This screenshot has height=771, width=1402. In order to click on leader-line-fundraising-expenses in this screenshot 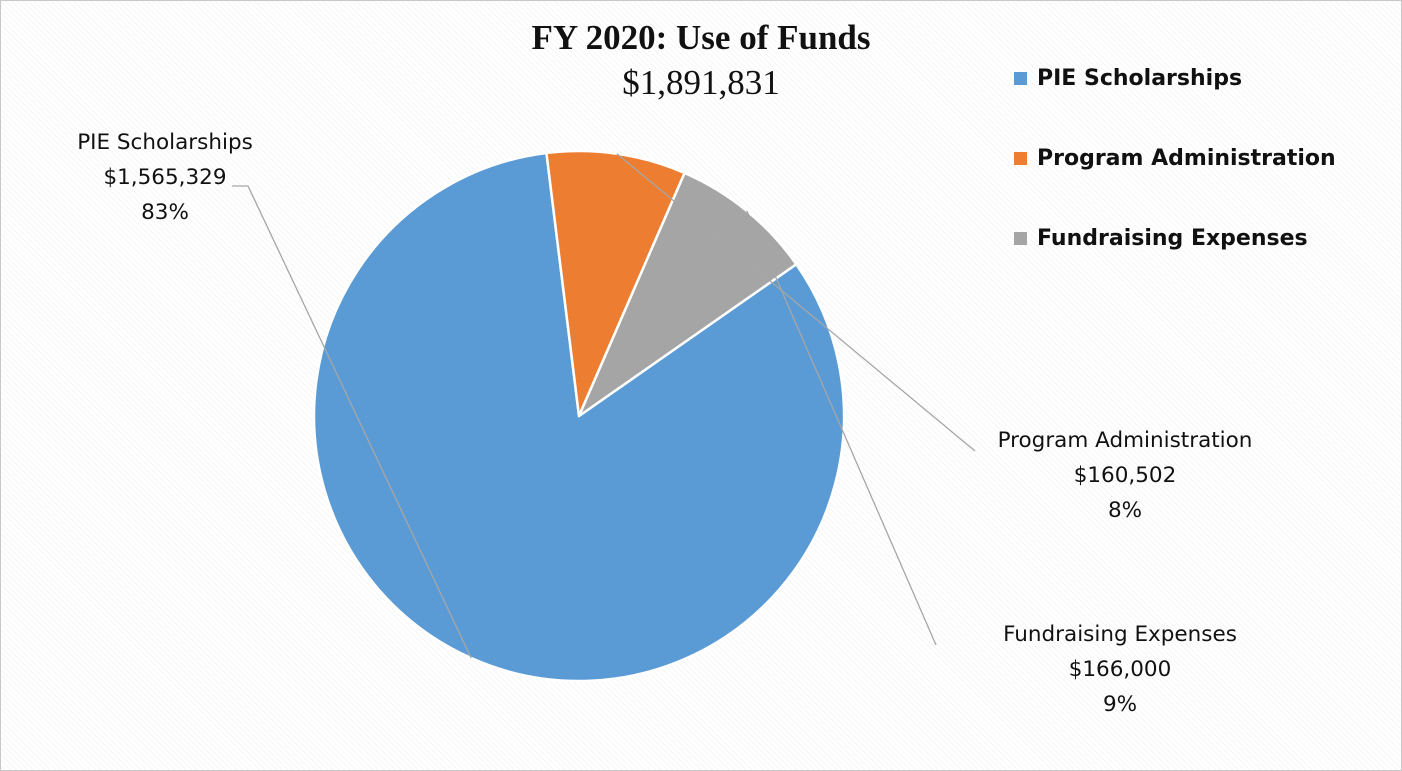, I will do `click(841, 428)`.